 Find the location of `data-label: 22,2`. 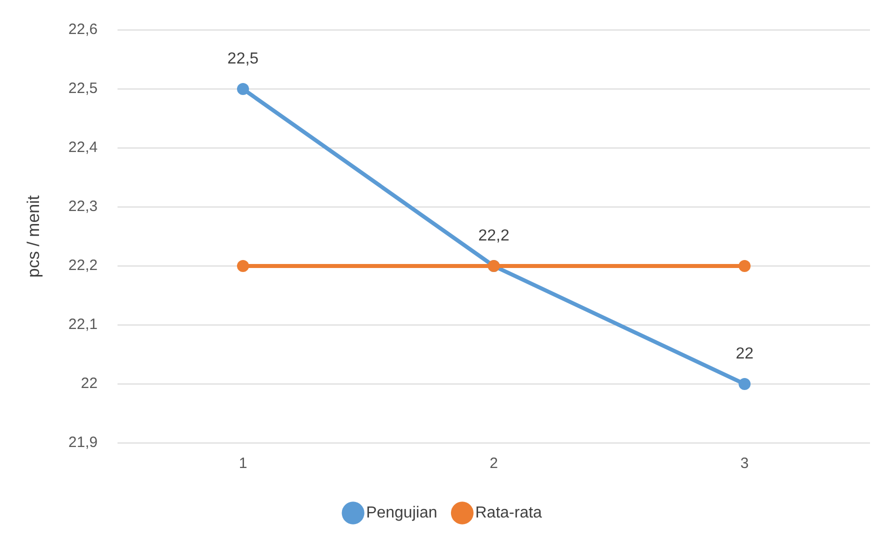

data-label: 22,2 is located at coordinates (494, 235).